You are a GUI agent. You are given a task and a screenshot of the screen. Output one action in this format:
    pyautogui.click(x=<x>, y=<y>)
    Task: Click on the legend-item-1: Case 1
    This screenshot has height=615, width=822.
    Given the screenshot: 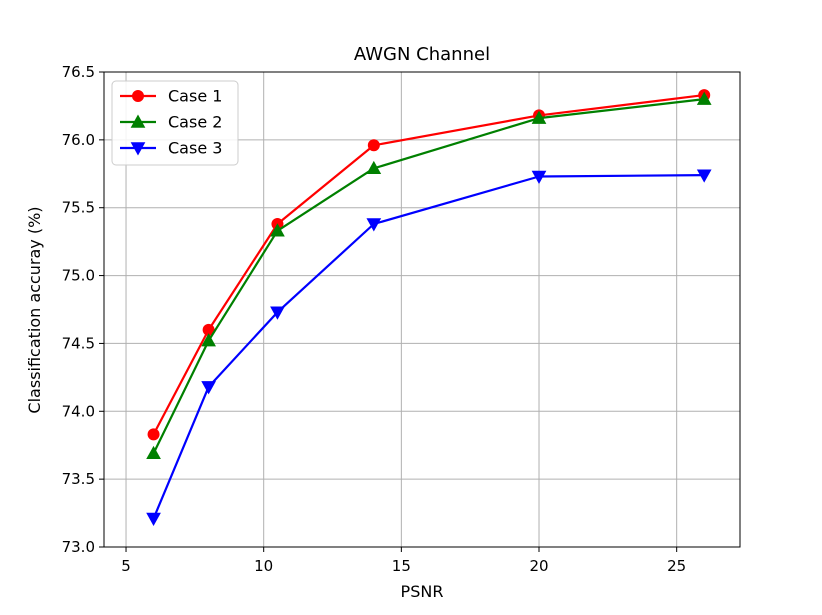 What is the action you would take?
    pyautogui.click(x=171, y=96)
    